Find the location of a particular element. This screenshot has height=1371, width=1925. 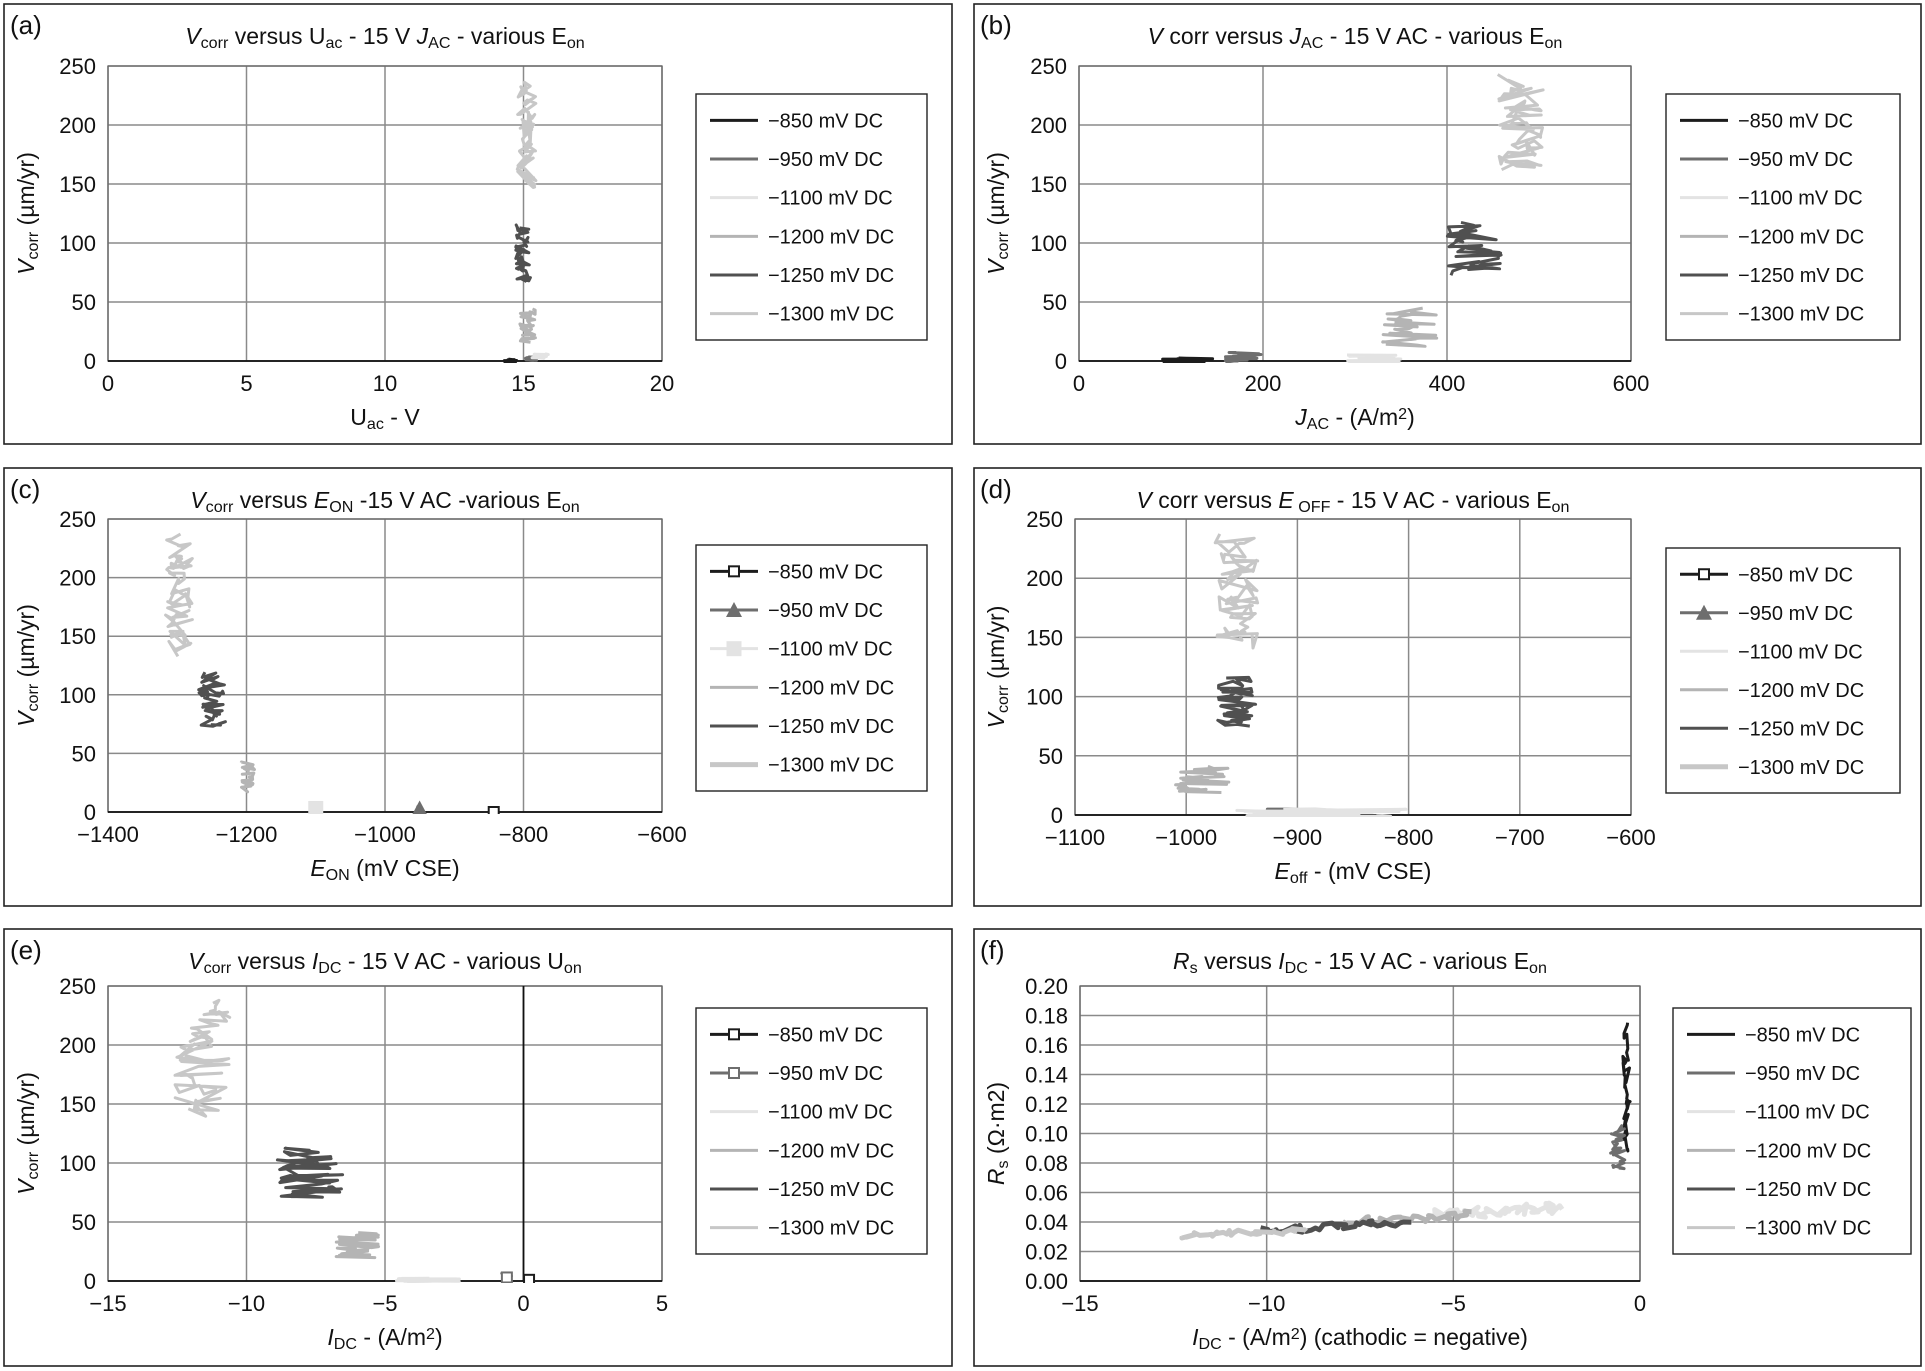

legend-label: −950 mV DC is located at coordinates (1795, 160).